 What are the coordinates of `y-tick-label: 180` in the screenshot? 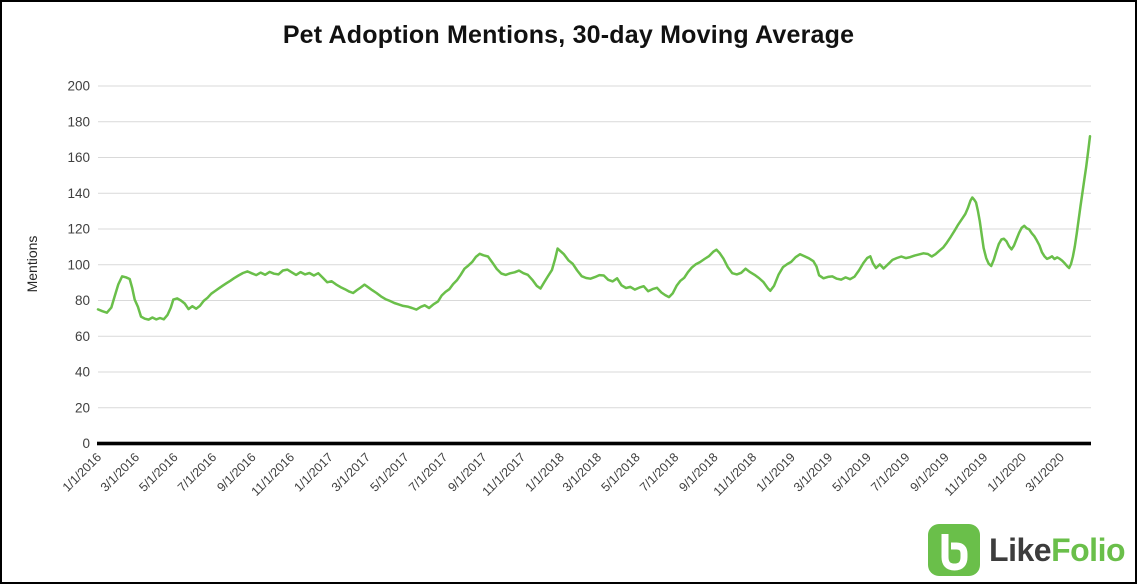 It's located at (78, 121).